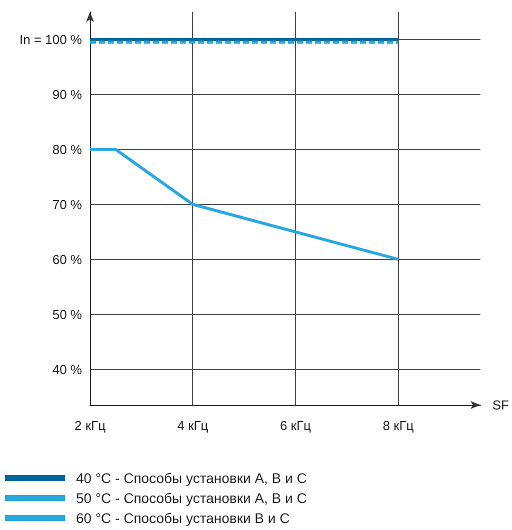 Image resolution: width=512 pixels, height=530 pixels. What do you see at coordinates (67, 259) in the screenshot?
I see `y-tick-label: 60 %` at bounding box center [67, 259].